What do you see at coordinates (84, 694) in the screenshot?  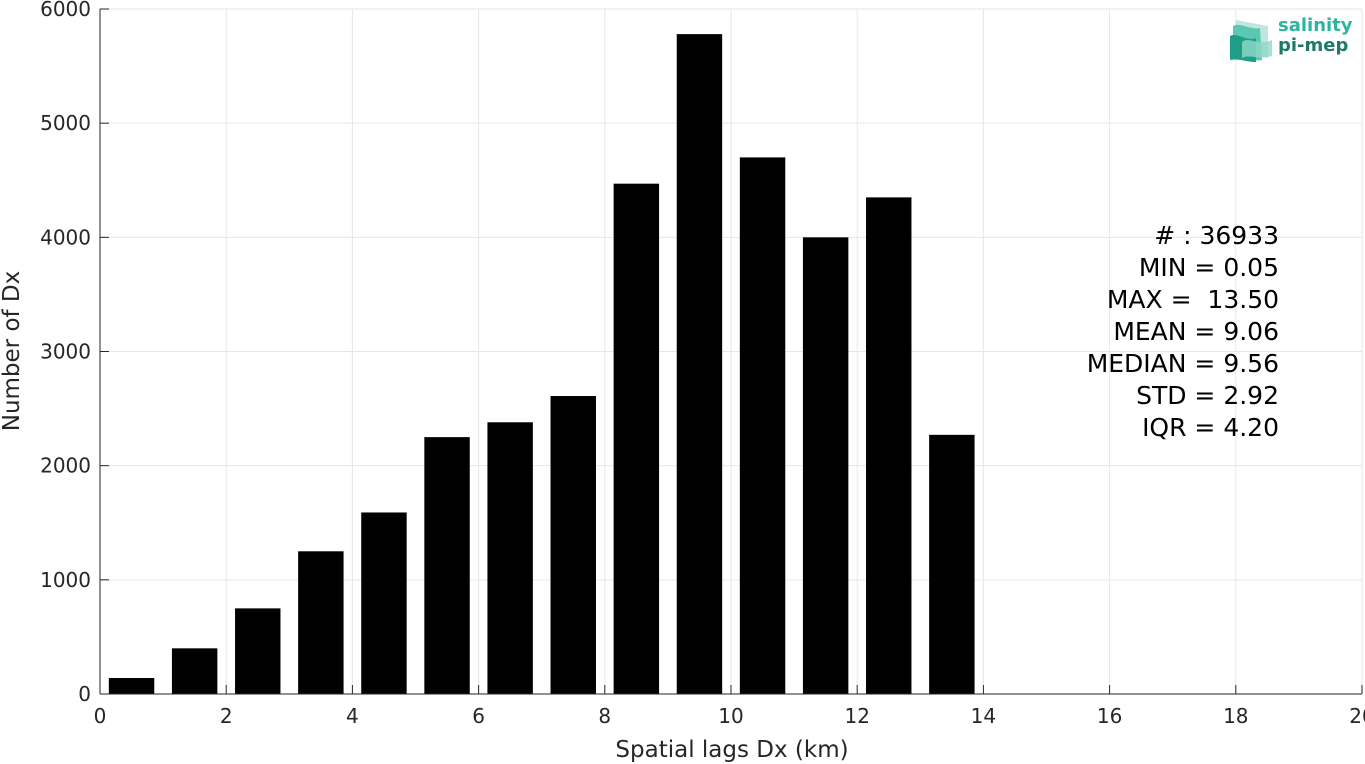 I see `y-tick-label: 0` at bounding box center [84, 694].